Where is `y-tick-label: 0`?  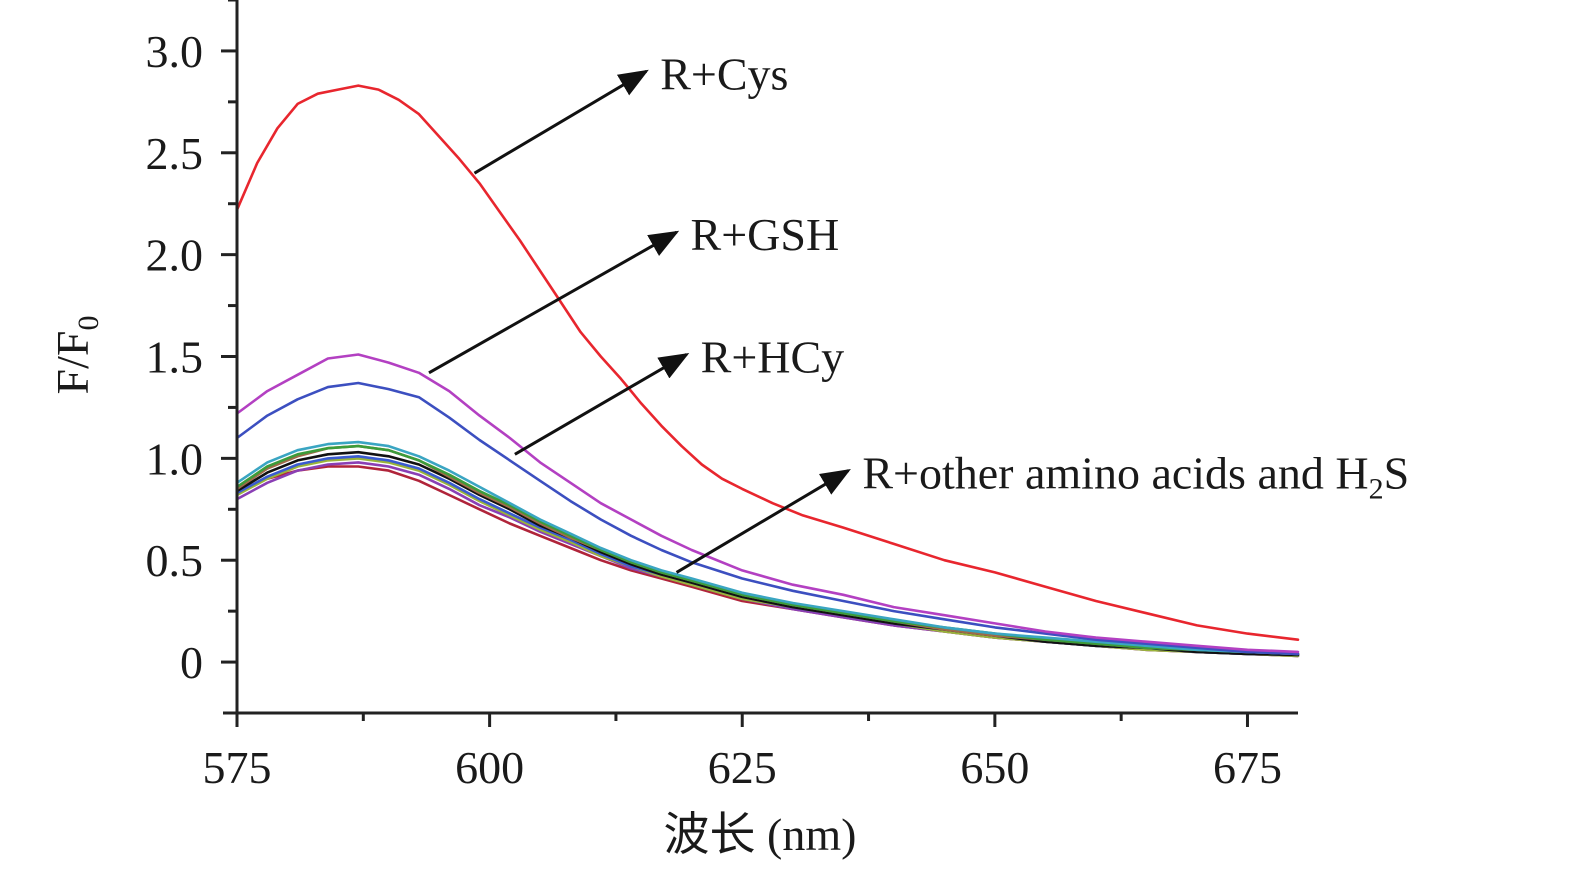
y-tick-label: 0 is located at coordinates (191, 662).